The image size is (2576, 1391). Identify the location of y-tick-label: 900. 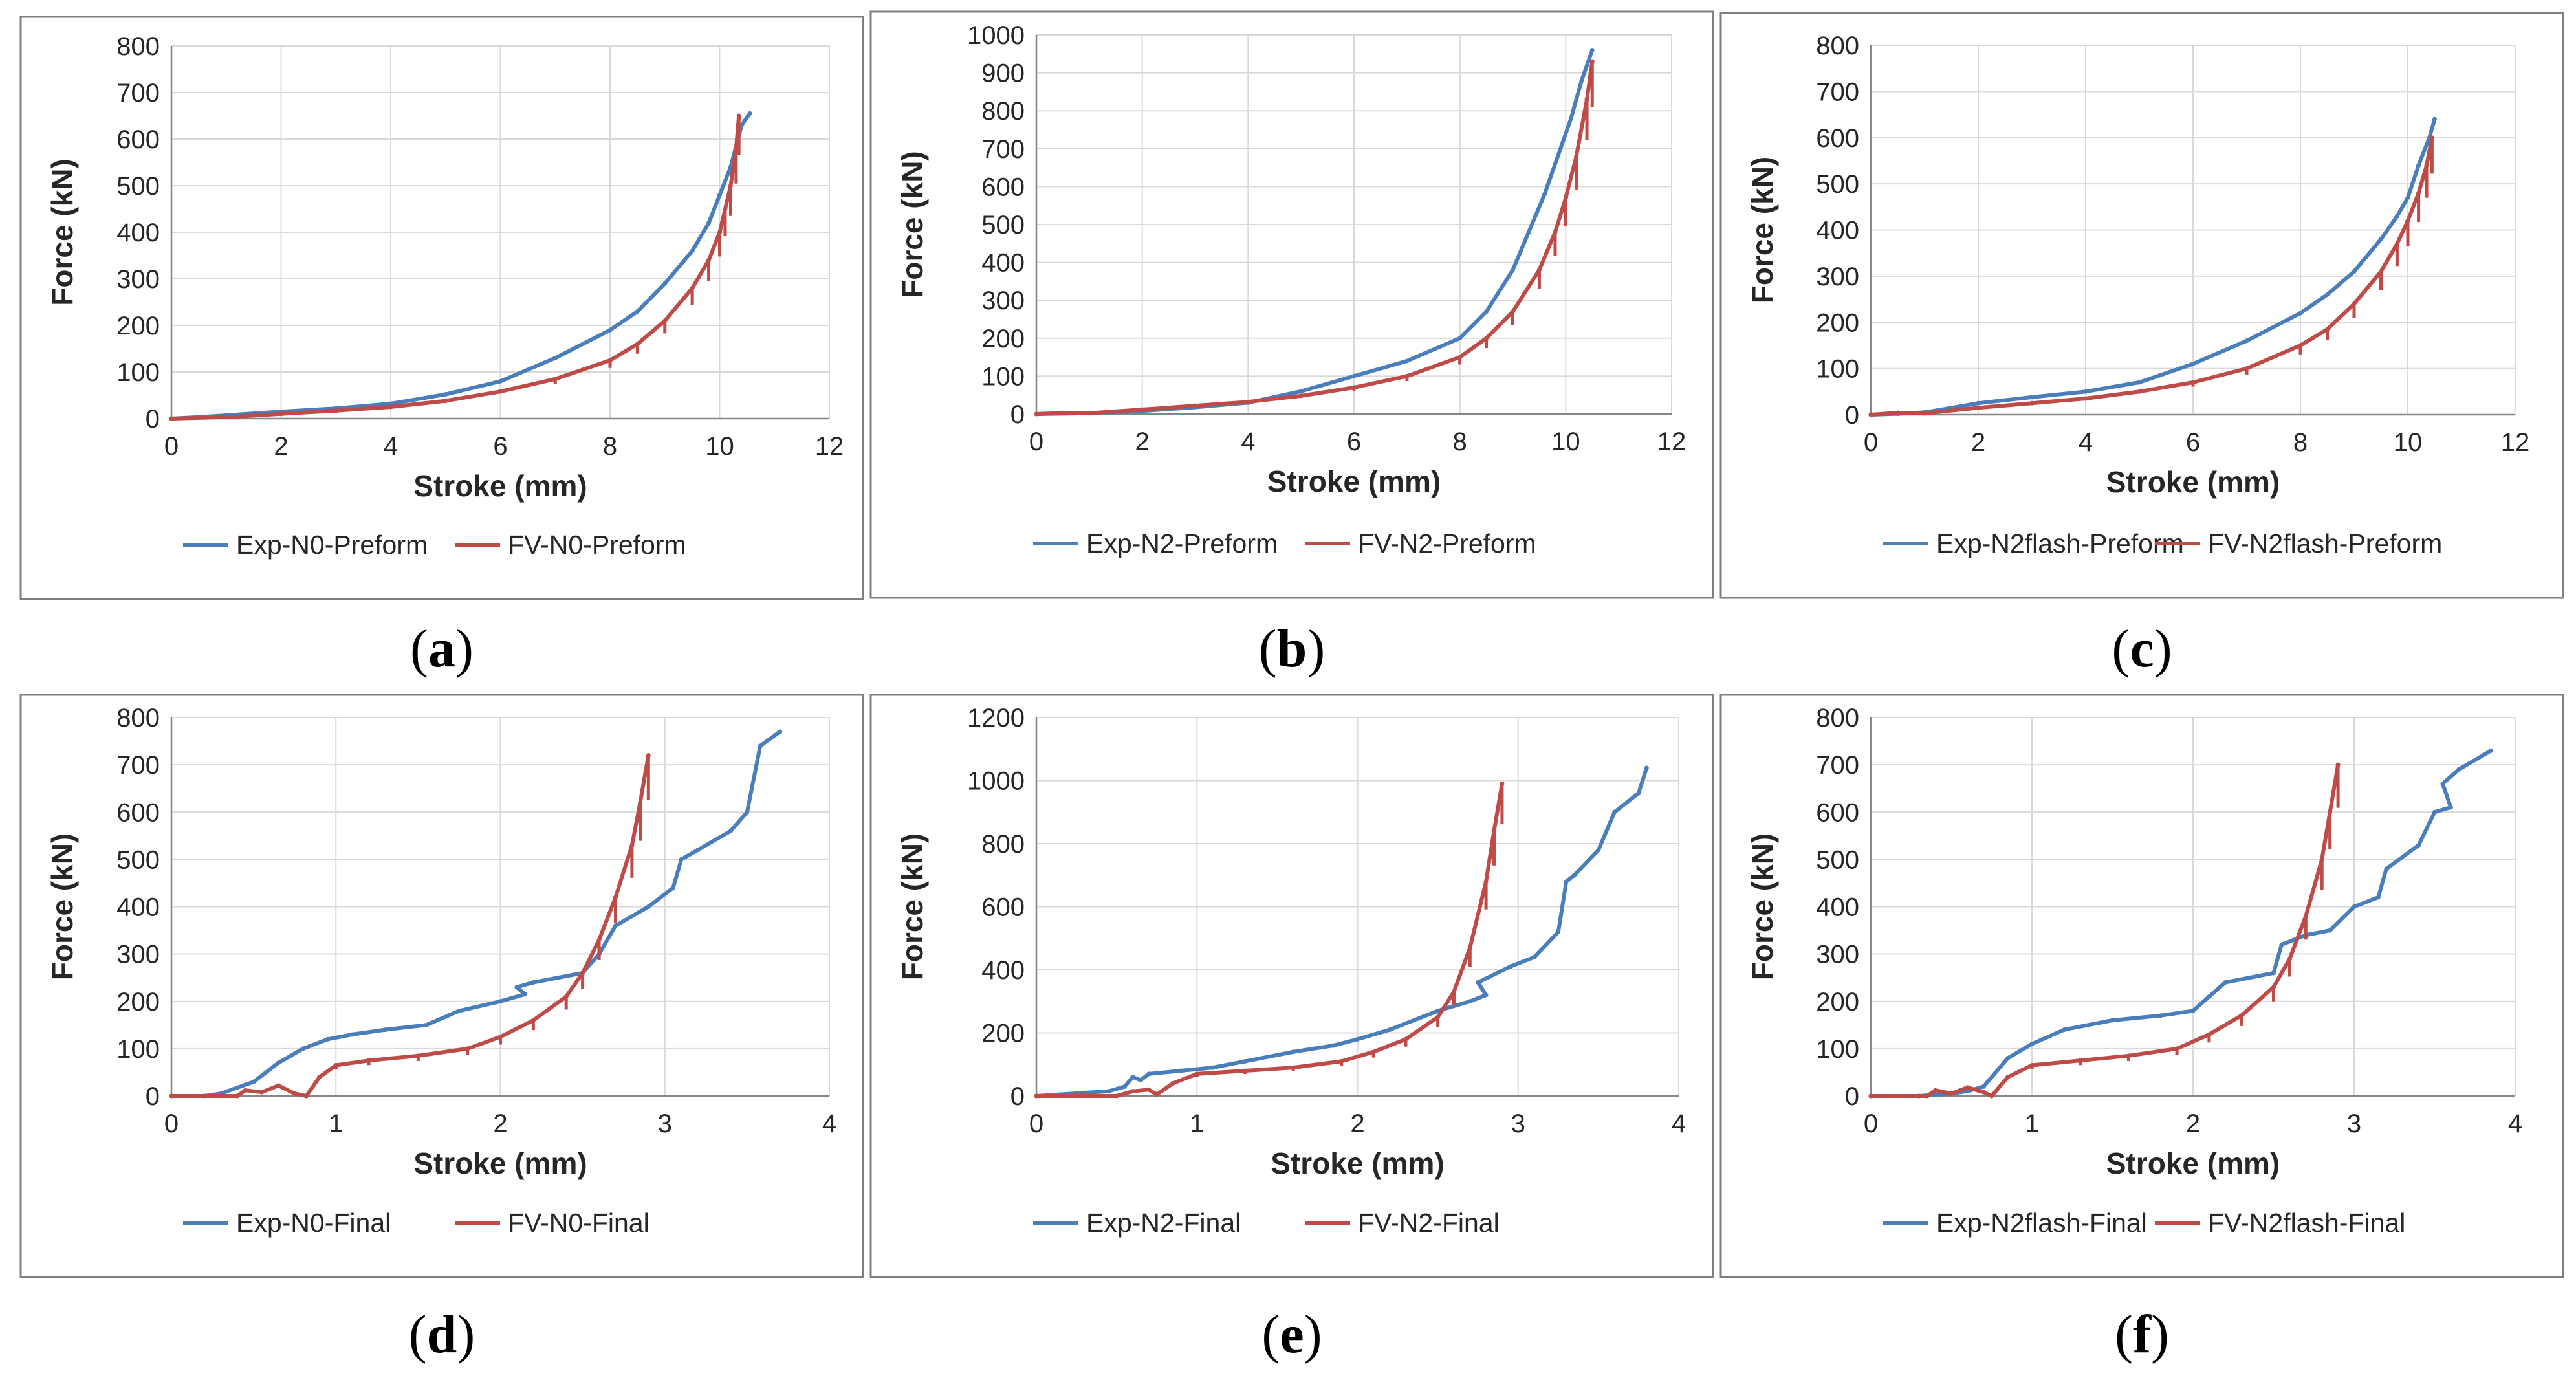
(1003, 74).